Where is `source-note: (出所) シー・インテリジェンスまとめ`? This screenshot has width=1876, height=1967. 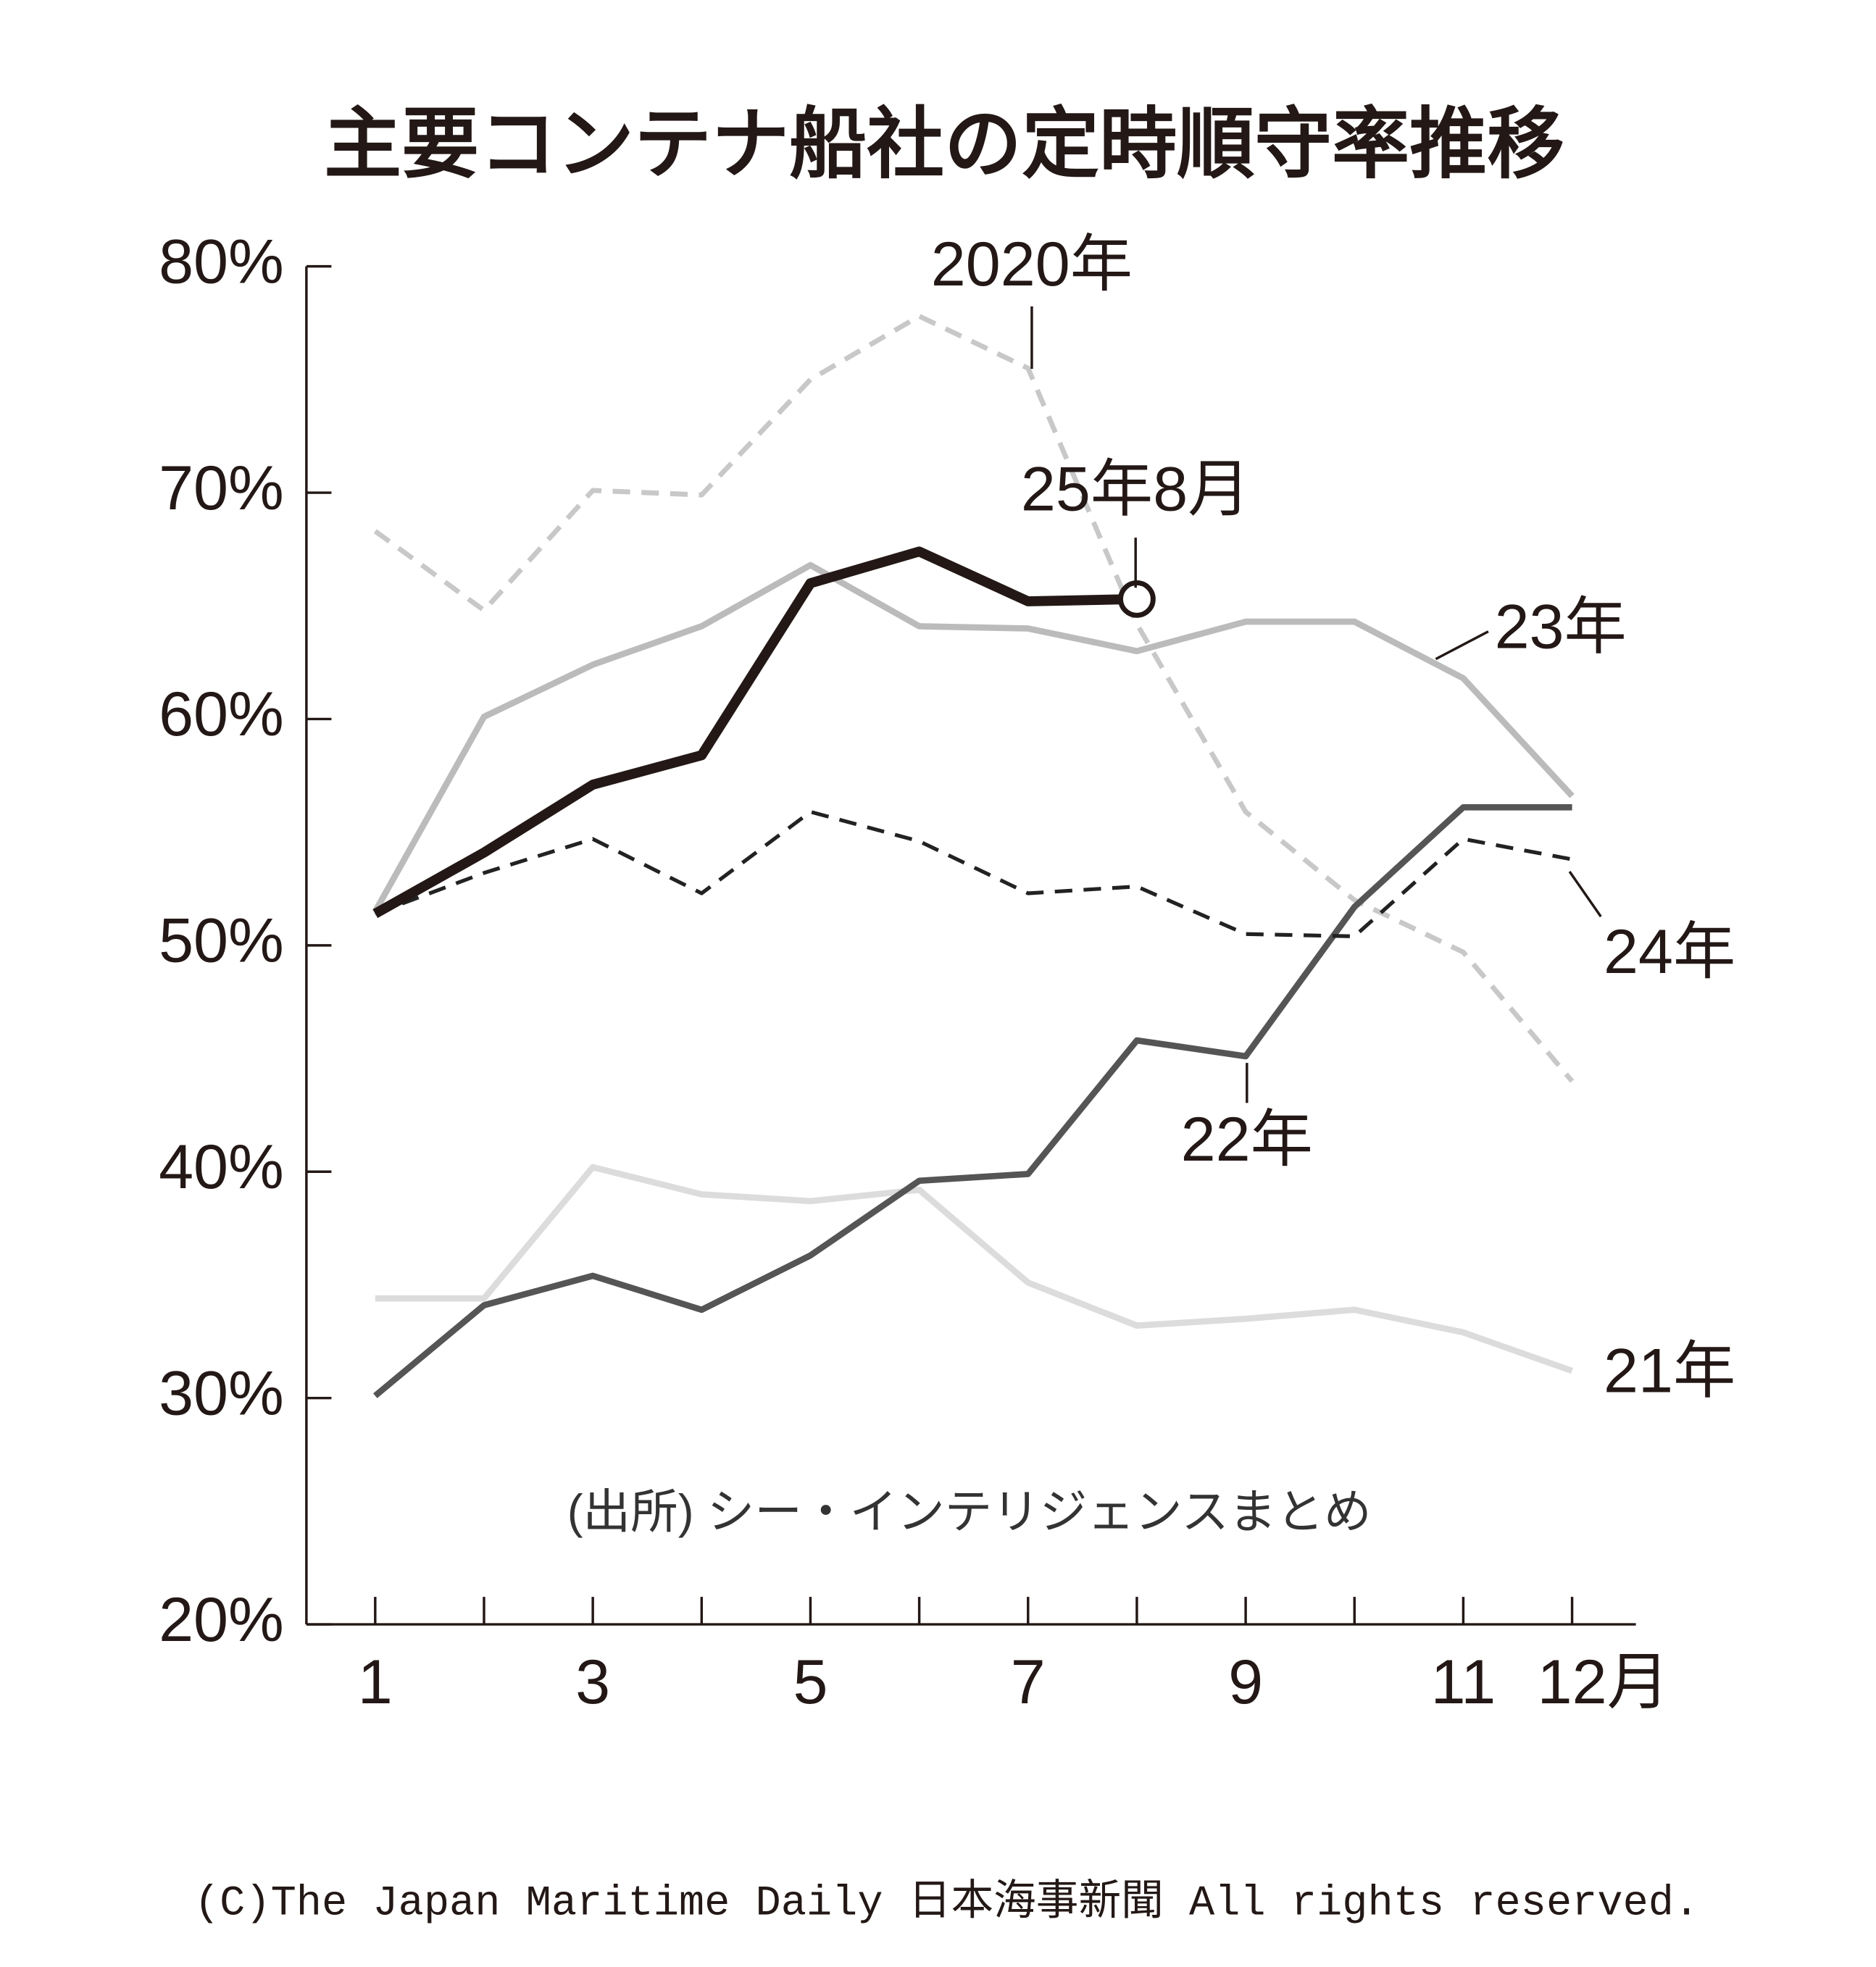 source-note: (出所) シー・インテリジェンスまとめ is located at coordinates (969, 1512).